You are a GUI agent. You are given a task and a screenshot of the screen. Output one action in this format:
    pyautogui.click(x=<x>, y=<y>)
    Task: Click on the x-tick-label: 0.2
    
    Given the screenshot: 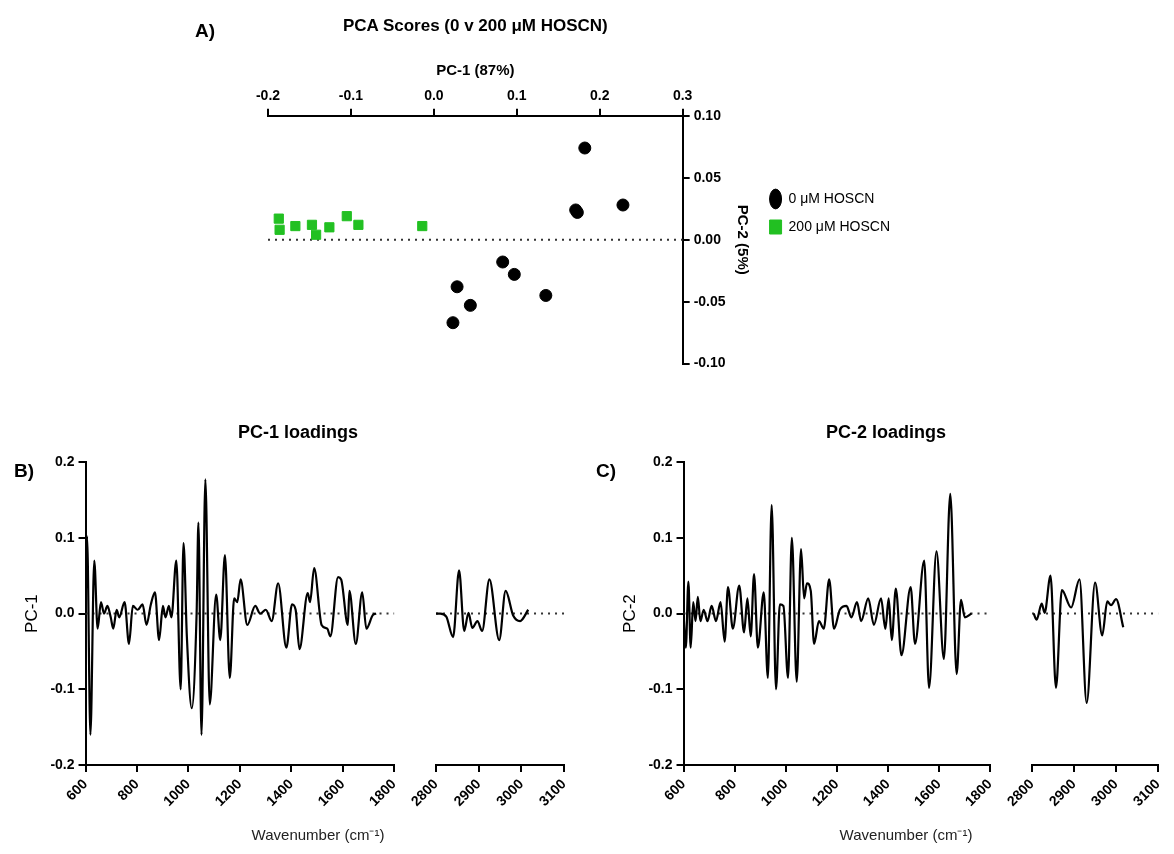 What is the action you would take?
    pyautogui.click(x=600, y=95)
    